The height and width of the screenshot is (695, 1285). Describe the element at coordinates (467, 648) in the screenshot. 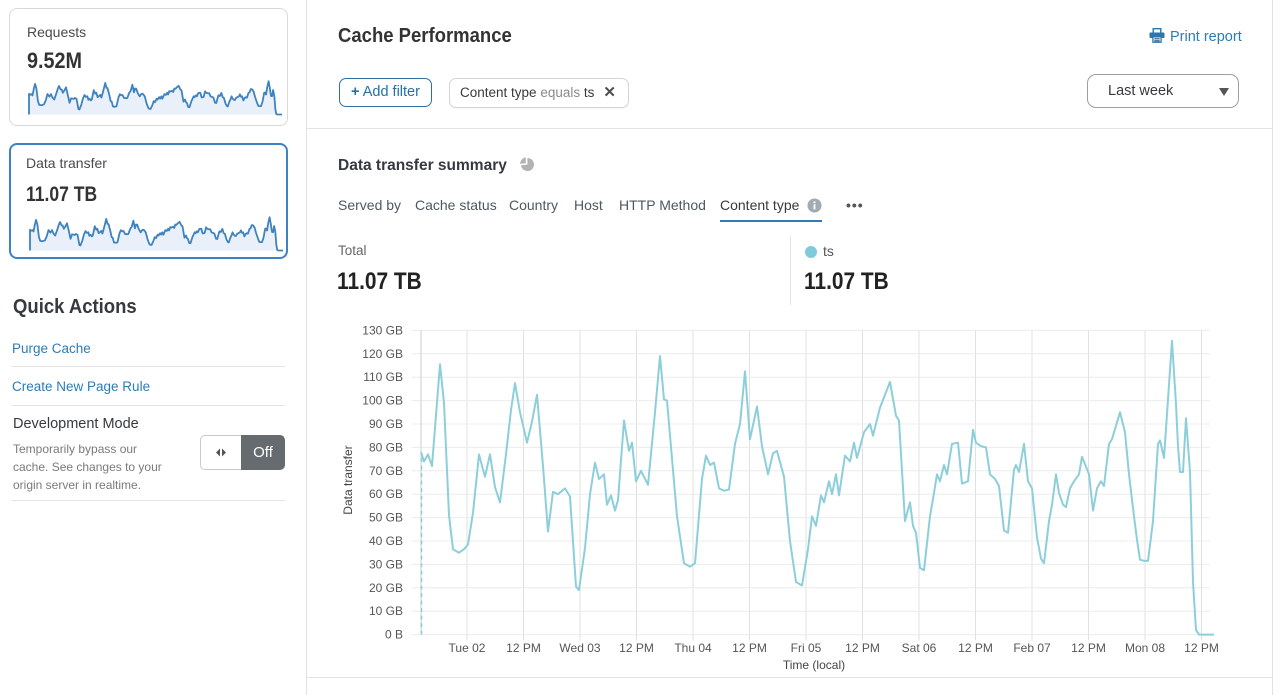

I see `svg-text: Tue 02` at that location.